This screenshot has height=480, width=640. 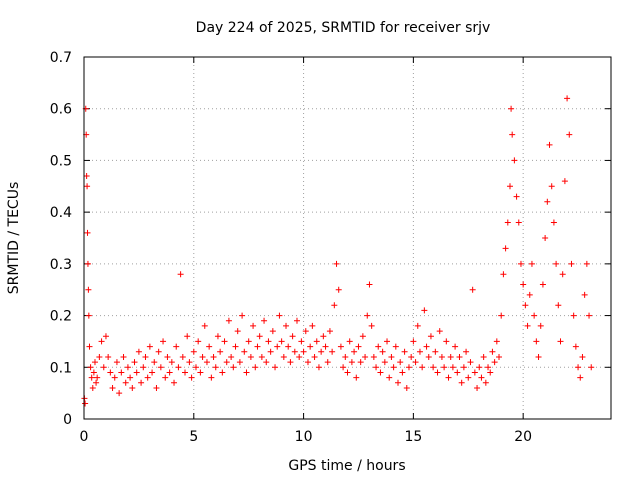 I want to click on y-tick-label: 0.5, so click(x=61, y=161).